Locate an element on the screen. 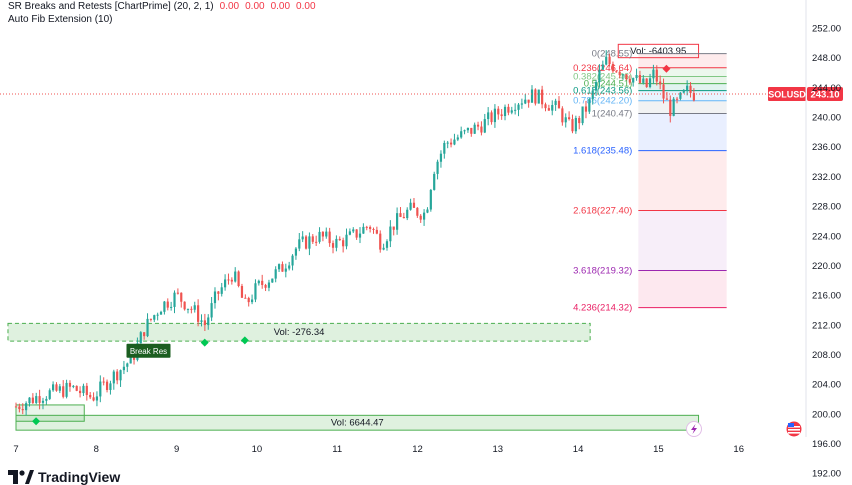  price-tag-label: 243.10 is located at coordinates (824, 95).